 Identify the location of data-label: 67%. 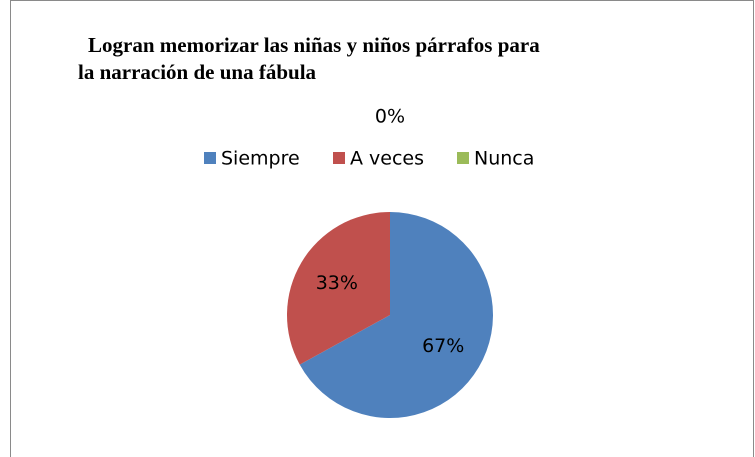
(443, 346).